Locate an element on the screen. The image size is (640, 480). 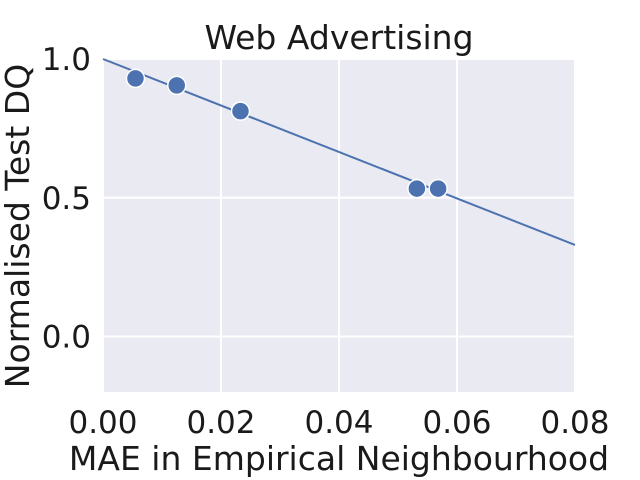
x-tick-label: 0.04 is located at coordinates (338, 423).